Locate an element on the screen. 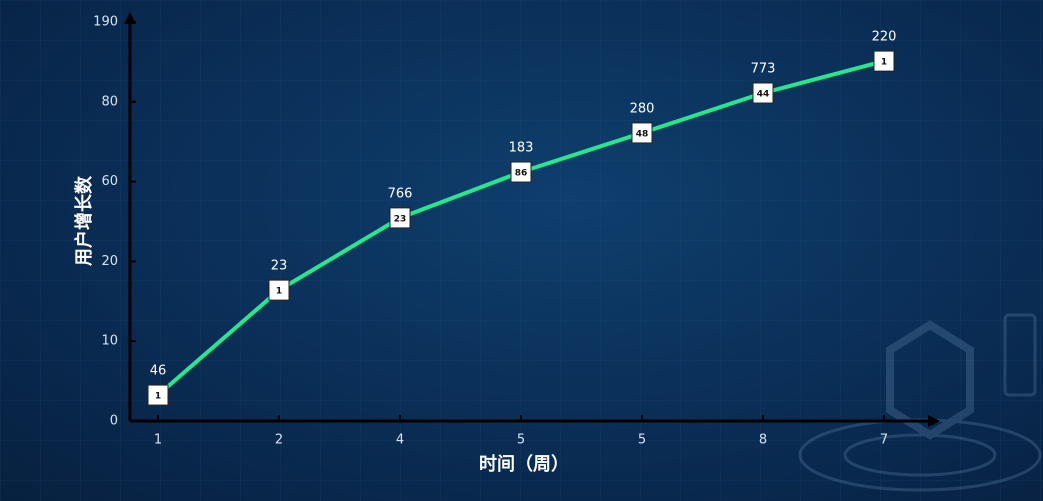 This screenshot has width=1043, height=501. point-box-label: 44 is located at coordinates (763, 95).